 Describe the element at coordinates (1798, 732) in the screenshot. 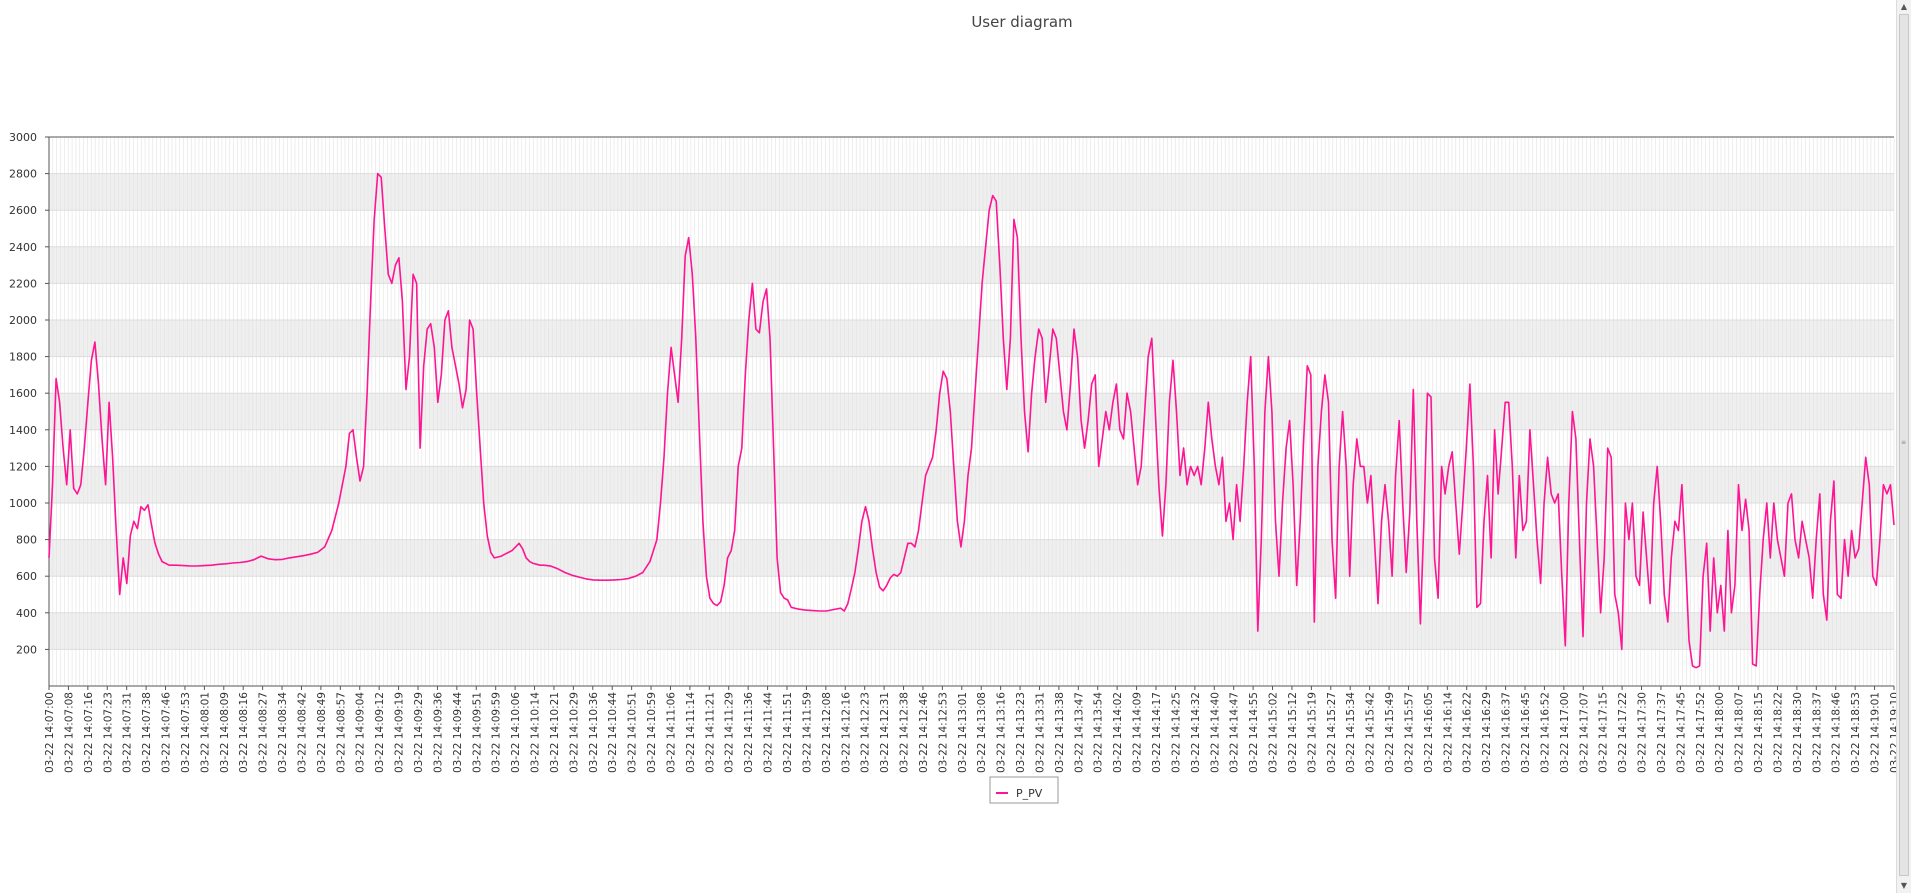

I see `x-tick-label: 03-22 14:18:30` at that location.